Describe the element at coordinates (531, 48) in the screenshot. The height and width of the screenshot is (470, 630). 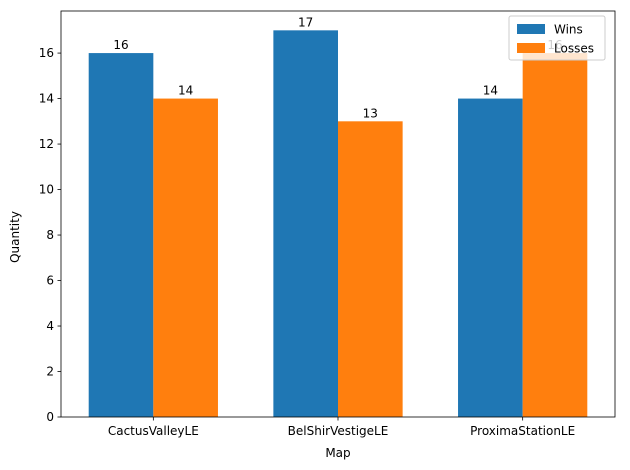
I see `legend-swatch-losses` at that location.